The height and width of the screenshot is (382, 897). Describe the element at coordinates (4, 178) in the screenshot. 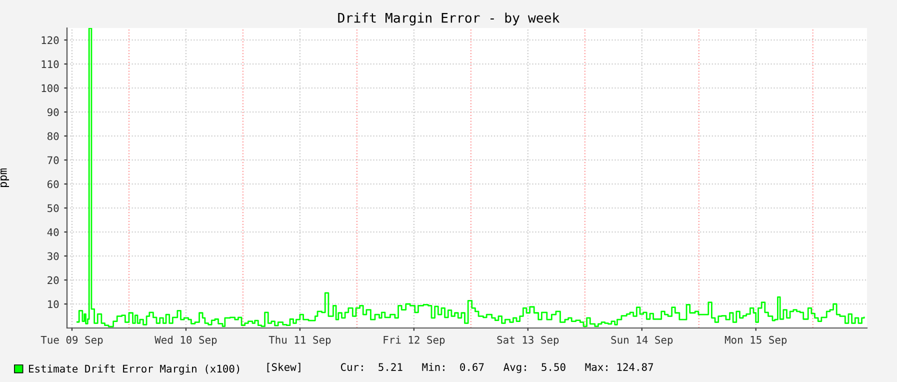

I see `y-axis-title: ppm` at that location.